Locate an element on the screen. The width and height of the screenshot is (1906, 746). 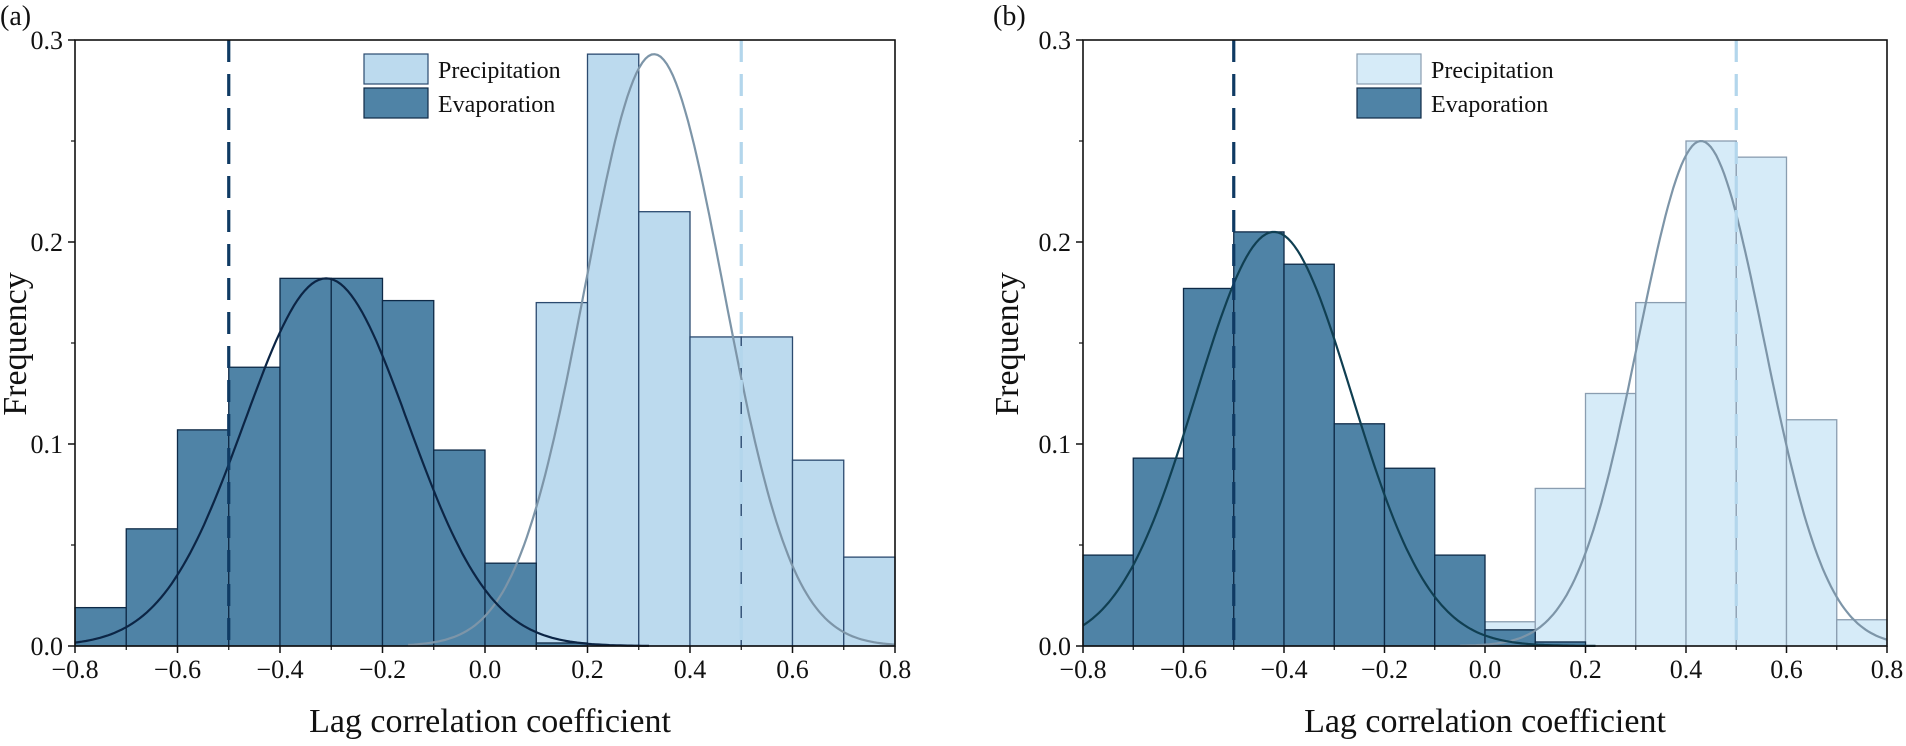
panel-label: (b) is located at coordinates (1009, 16).